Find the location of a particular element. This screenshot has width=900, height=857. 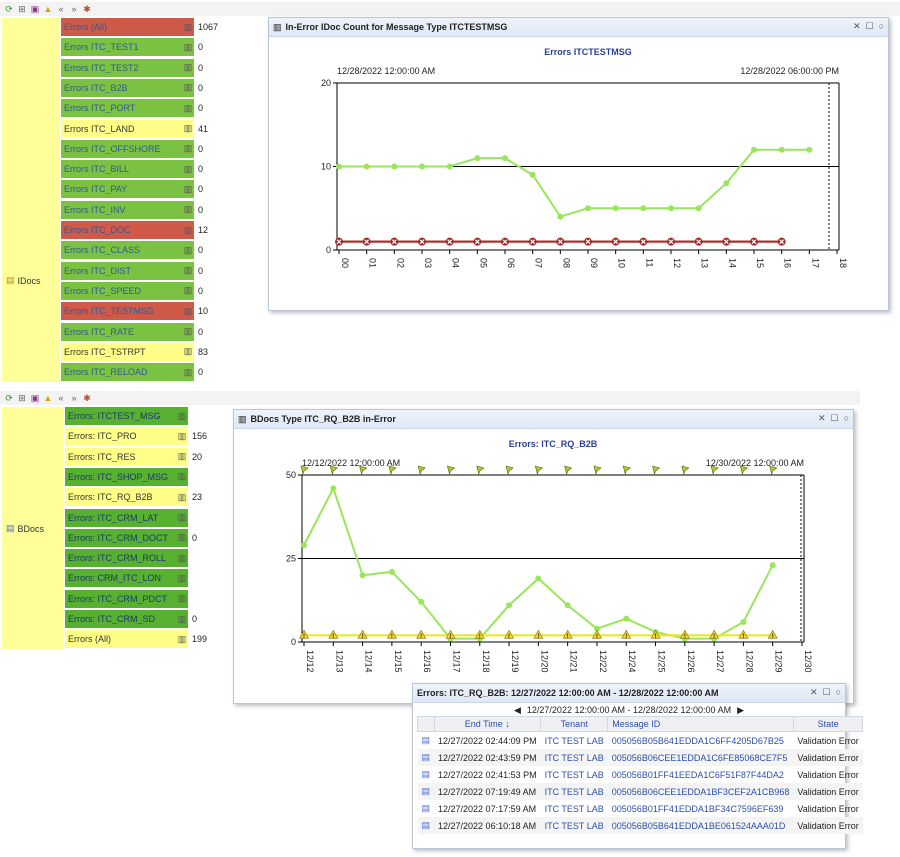

column-header-message-id: Message ID is located at coordinates (700, 724).